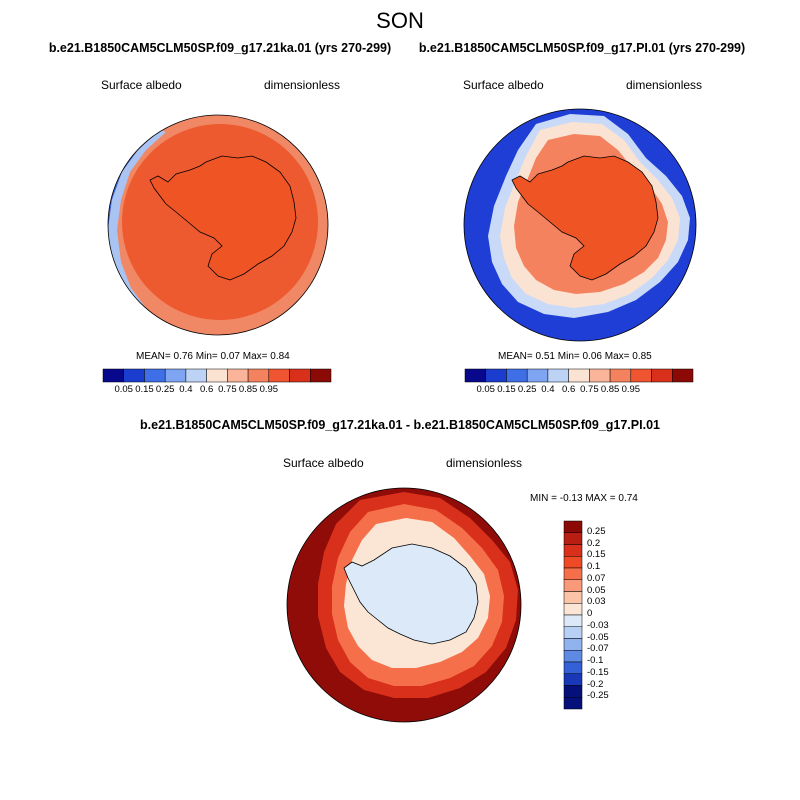  What do you see at coordinates (592, 356) in the screenshot?
I see `right-min-value: 0.06` at bounding box center [592, 356].